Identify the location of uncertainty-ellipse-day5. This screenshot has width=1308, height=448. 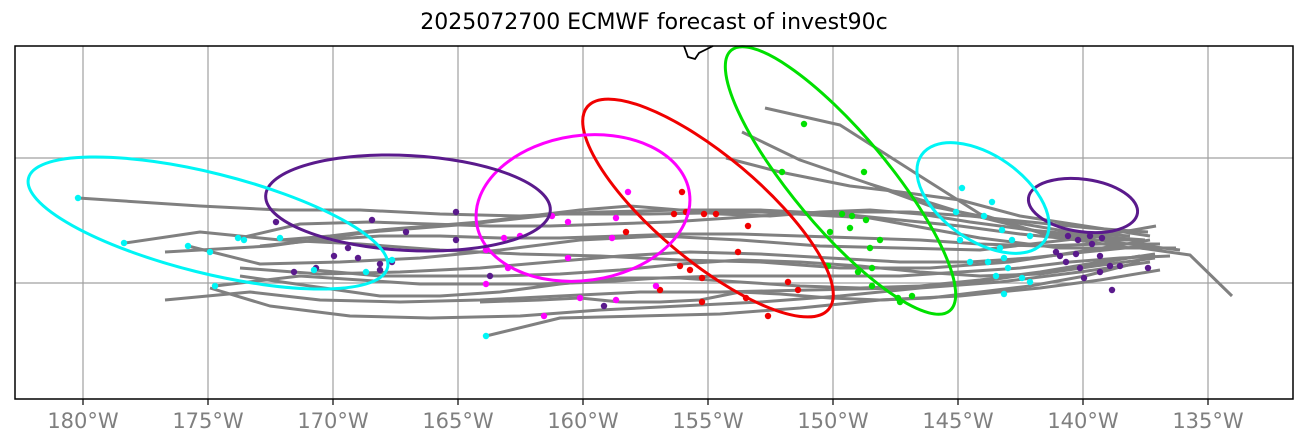
(583, 208).